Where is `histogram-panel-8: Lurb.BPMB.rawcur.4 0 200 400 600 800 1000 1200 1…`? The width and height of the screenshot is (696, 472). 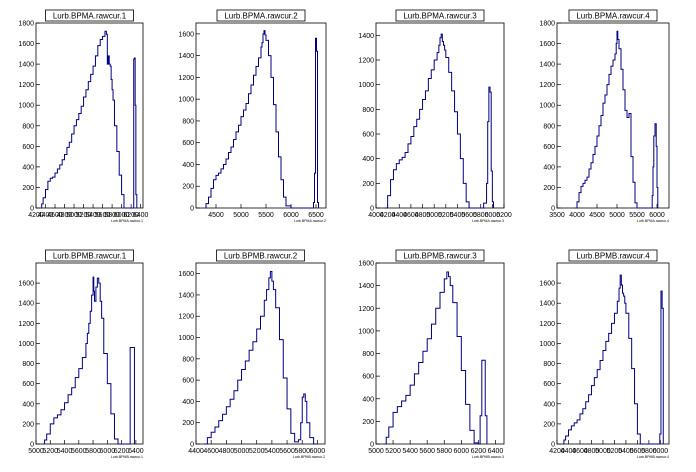
histogram-panel-8: Lurb.BPMB.rawcur.4 0 200 400 600 800 1000 1200 1… is located at coordinates (604, 354).